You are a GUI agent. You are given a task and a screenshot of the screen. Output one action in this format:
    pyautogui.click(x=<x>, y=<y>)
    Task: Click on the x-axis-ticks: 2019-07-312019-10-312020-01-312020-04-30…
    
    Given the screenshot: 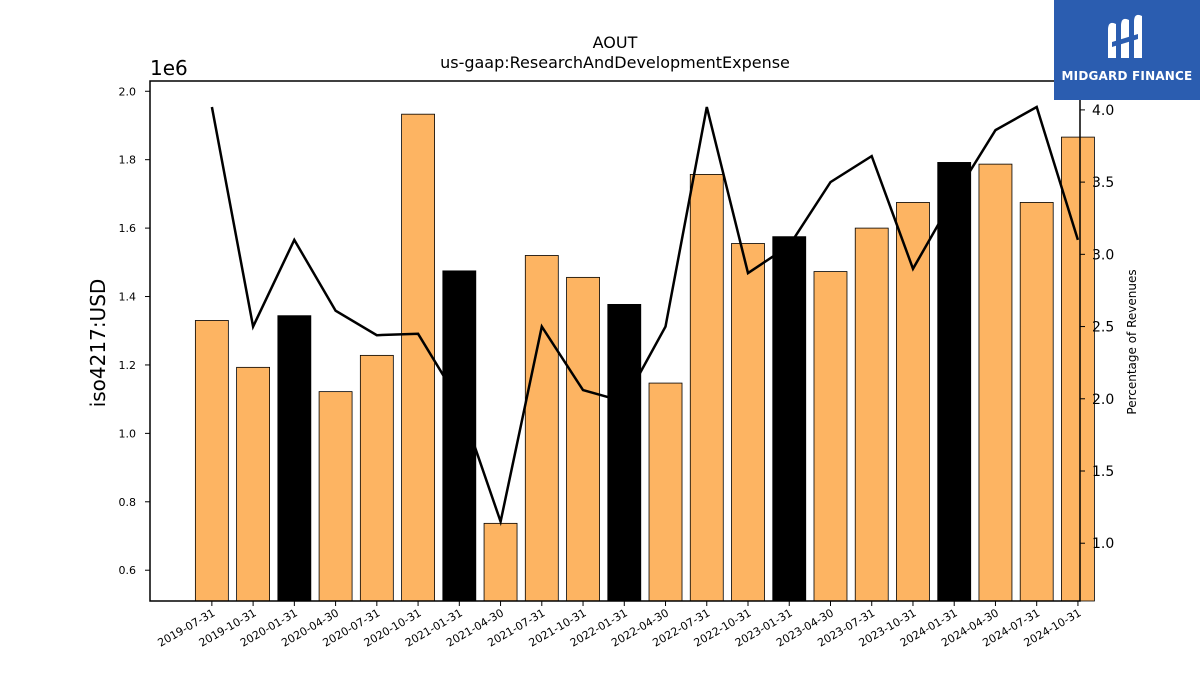 What is the action you would take?
    pyautogui.click(x=619, y=625)
    